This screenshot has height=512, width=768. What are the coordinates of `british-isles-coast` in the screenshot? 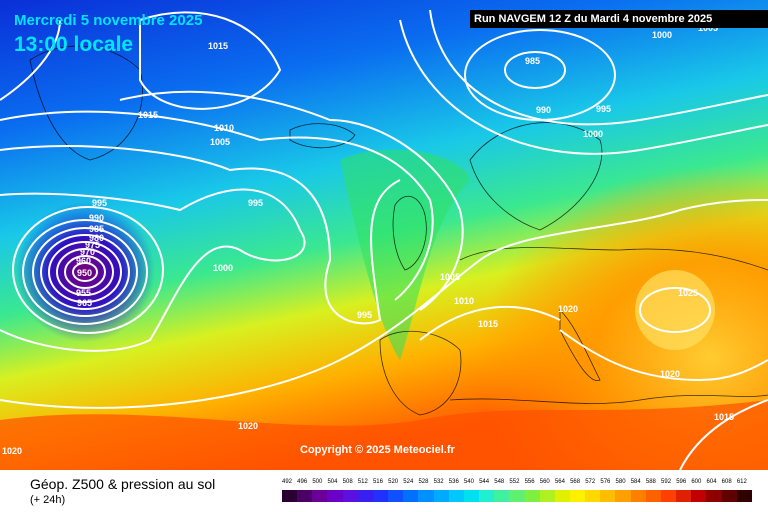 It's located at (409, 233).